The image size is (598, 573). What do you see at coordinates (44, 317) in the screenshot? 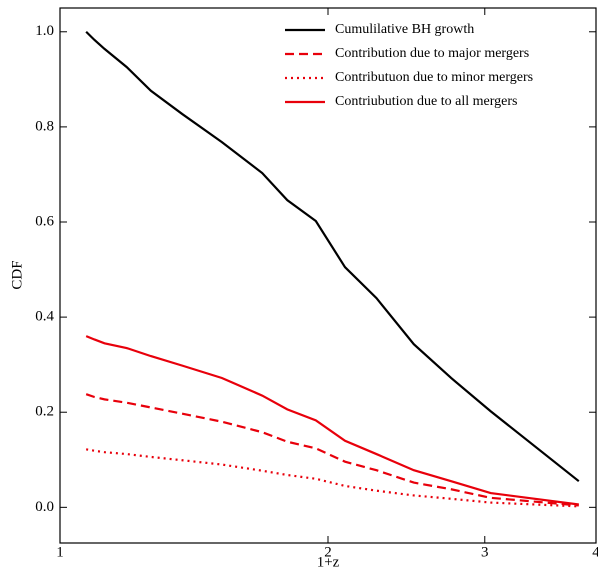
I see `y-tick-label: 0.4` at bounding box center [44, 317].